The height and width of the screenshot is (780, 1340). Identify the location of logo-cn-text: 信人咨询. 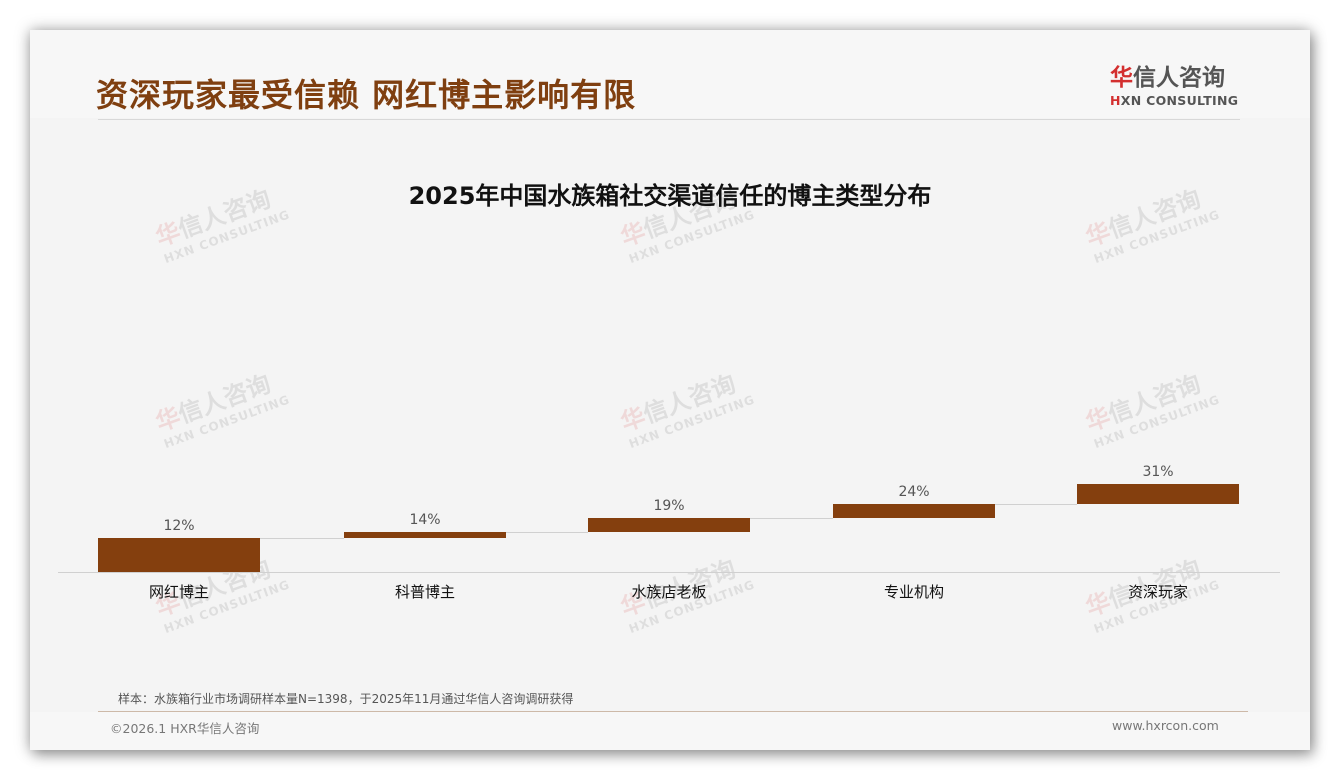
(1179, 78).